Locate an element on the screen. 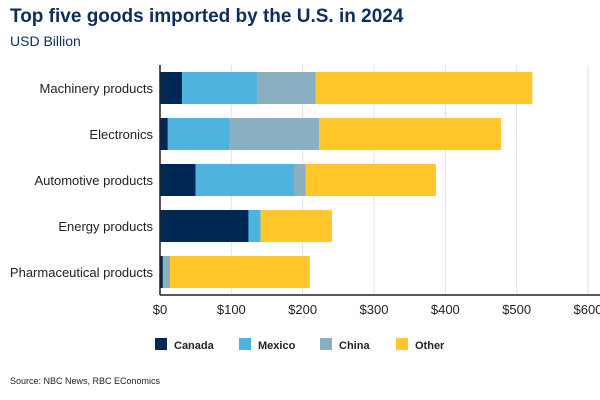 Image resolution: width=600 pixels, height=400 pixels. y-tick-label: Machinery products is located at coordinates (97, 88).